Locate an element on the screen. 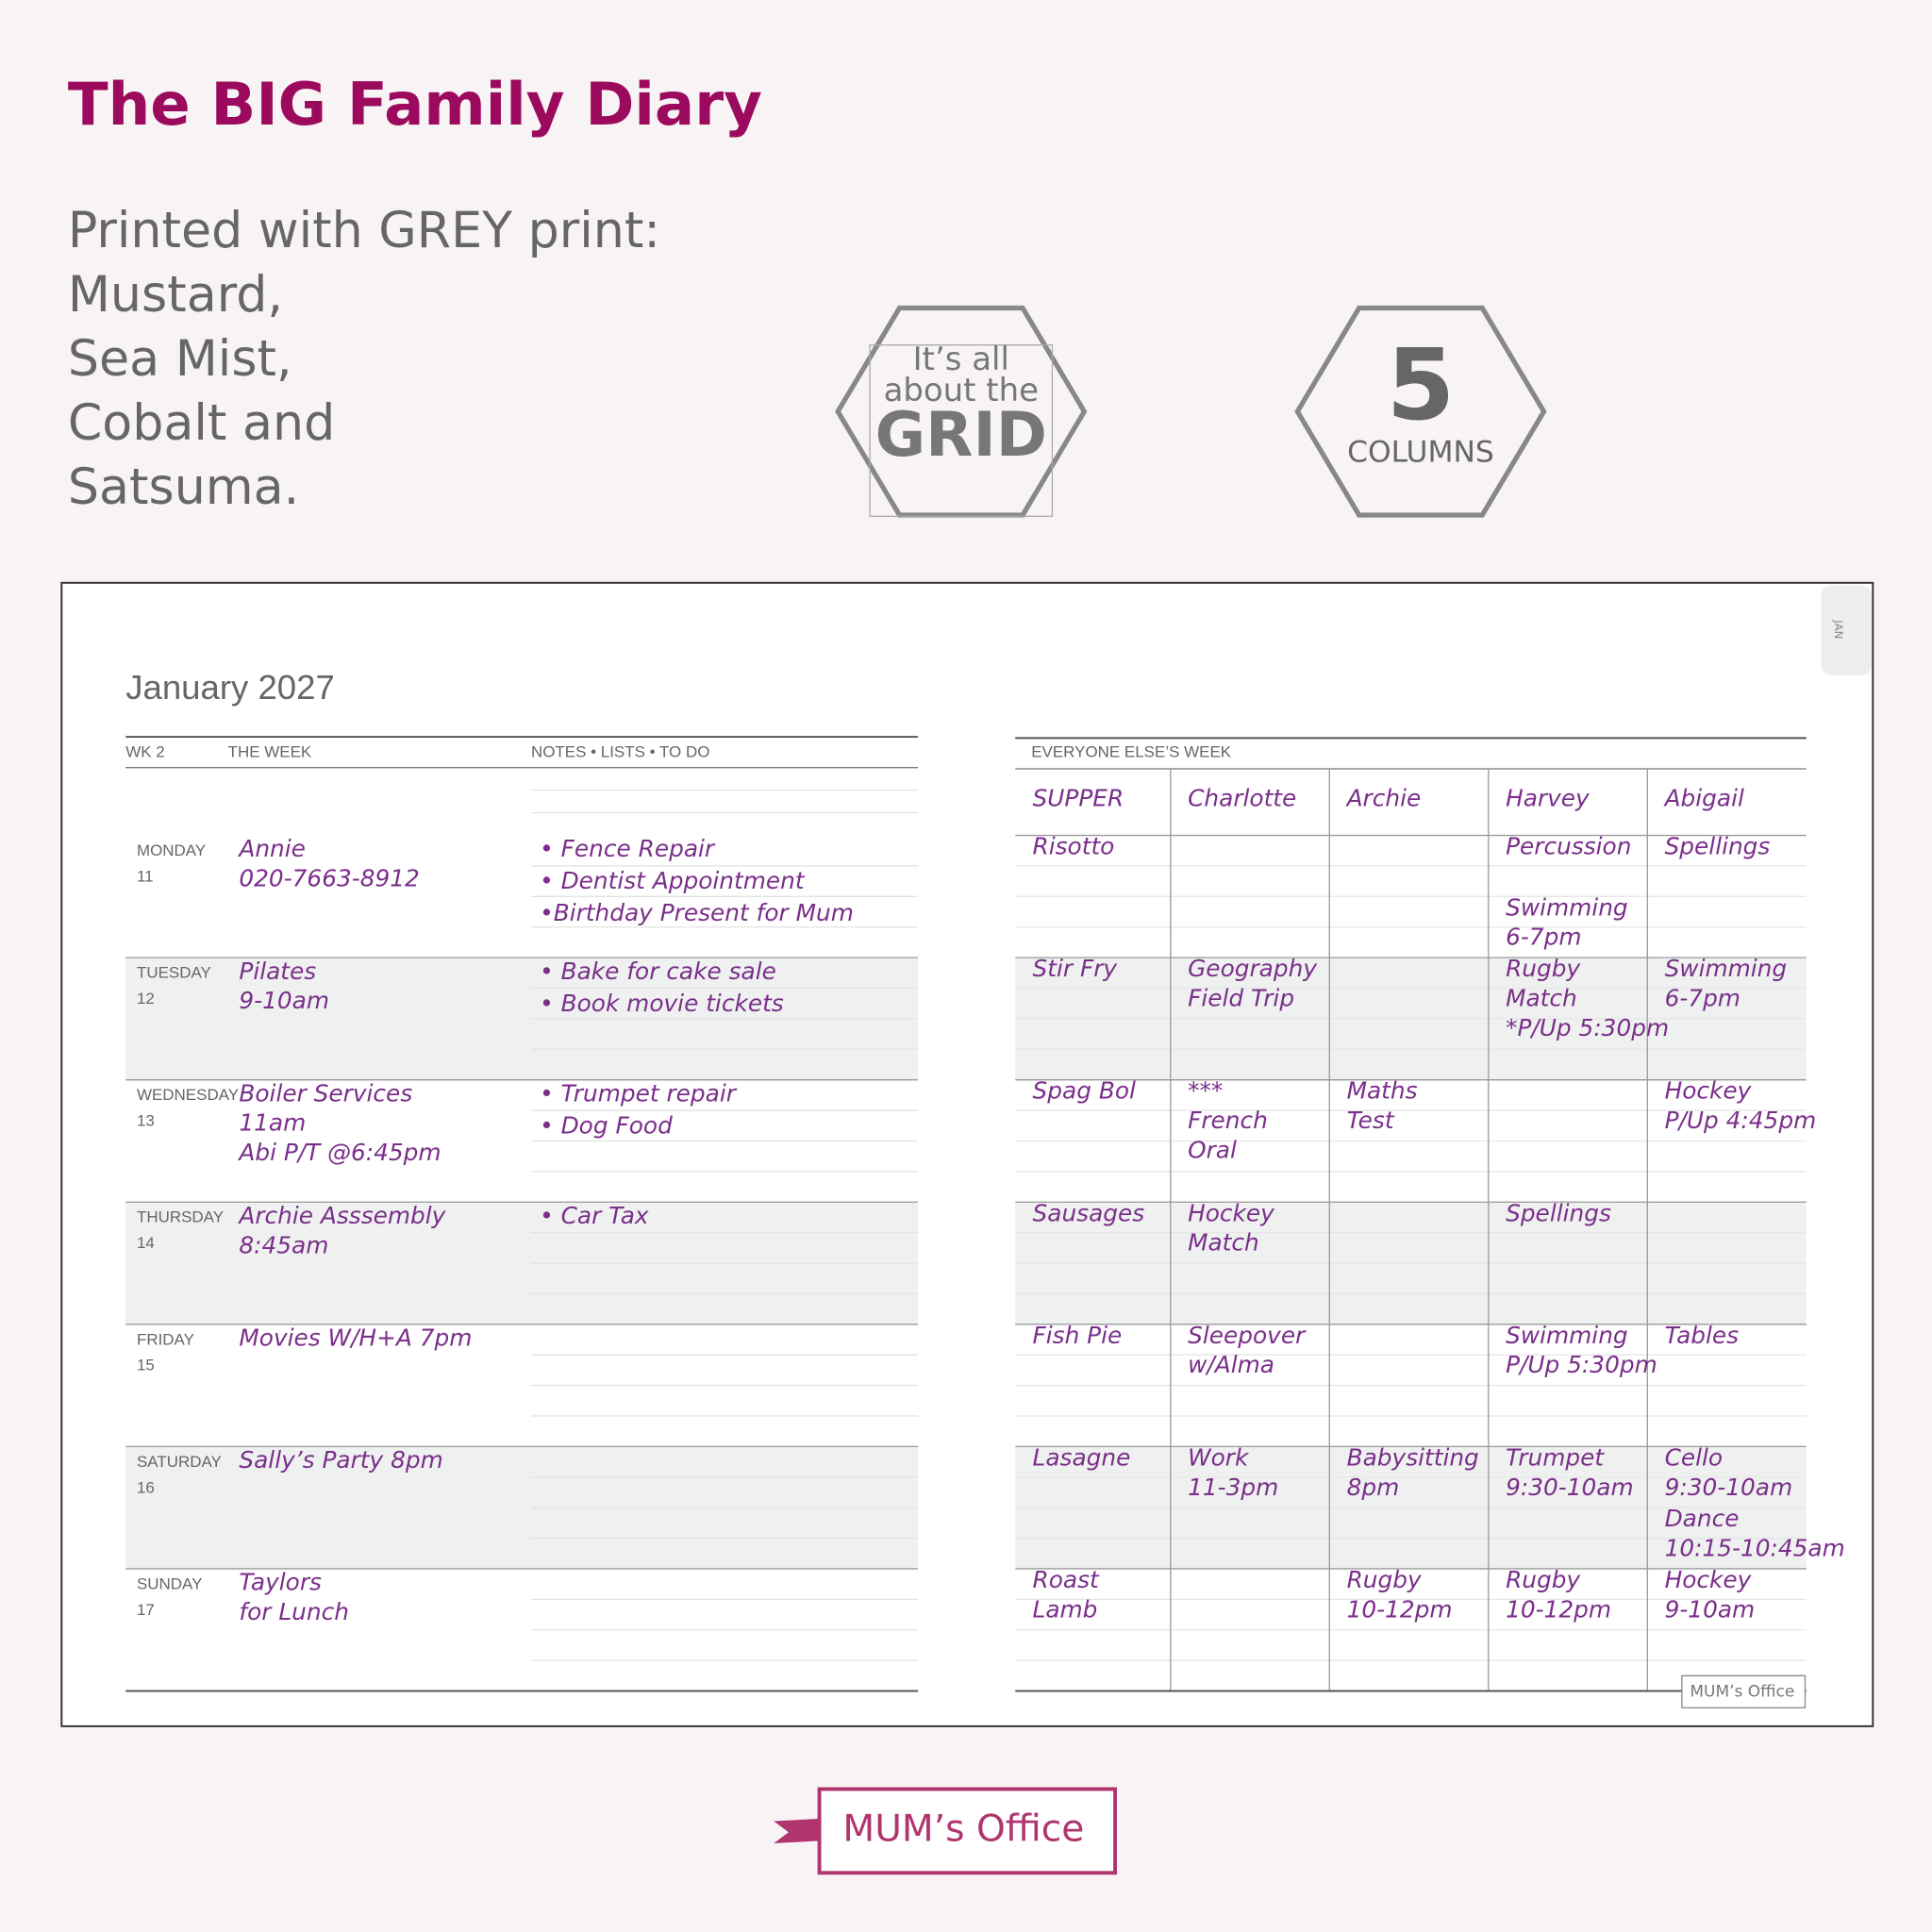  note-entry: • Bake for cake sale is located at coordinates (658, 971).